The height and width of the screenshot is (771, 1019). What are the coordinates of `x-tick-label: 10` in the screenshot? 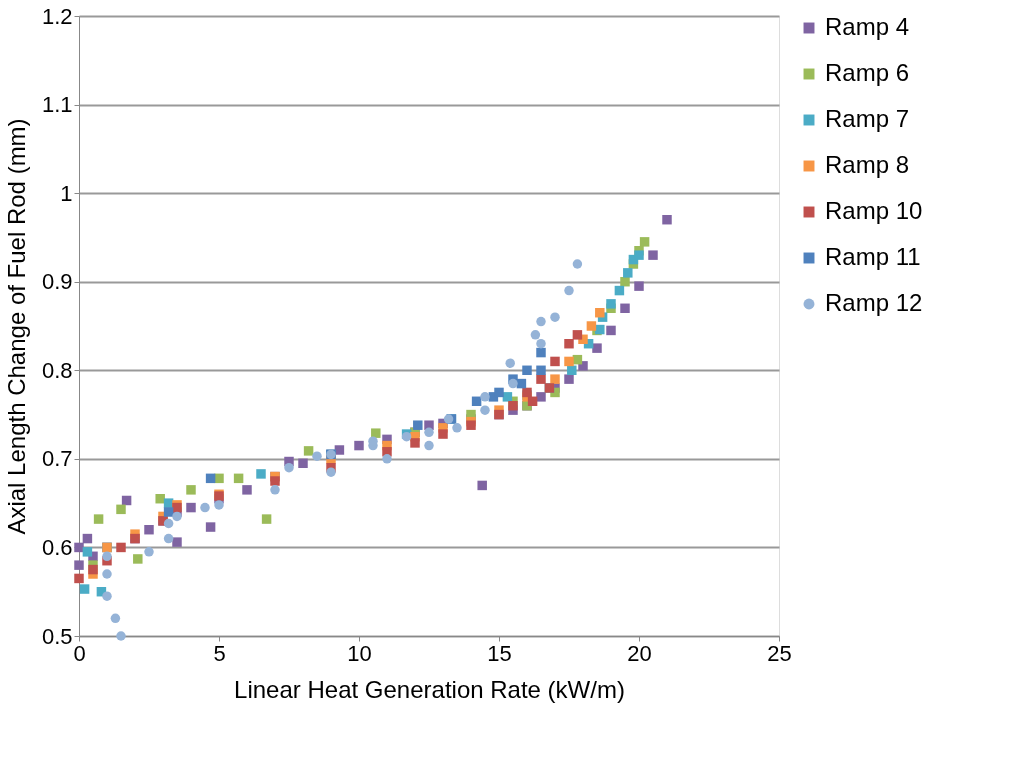 It's located at (359, 653).